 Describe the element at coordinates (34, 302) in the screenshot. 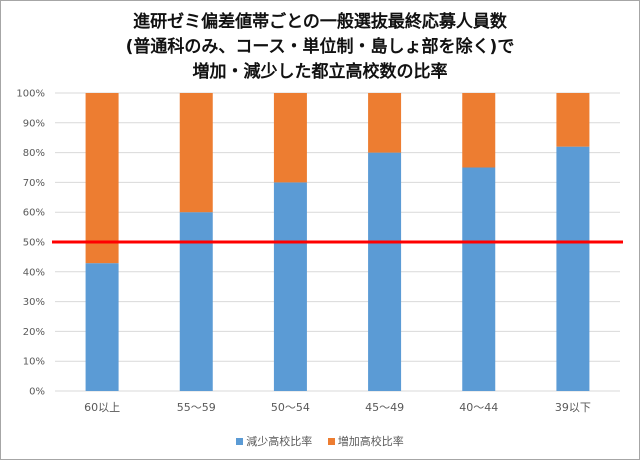

I see `y-tick-label: 30%` at that location.